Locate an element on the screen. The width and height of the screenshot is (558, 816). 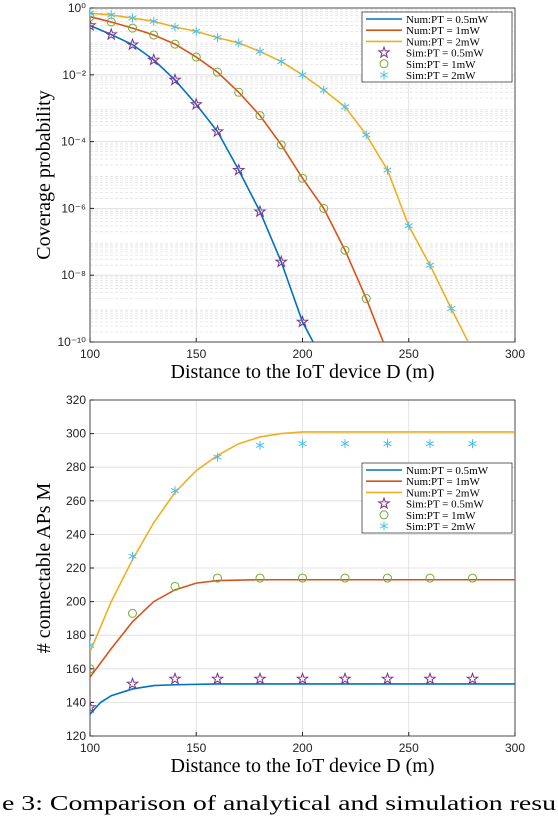
legend-label: Sim:PT = 1mW is located at coordinates (441, 516).